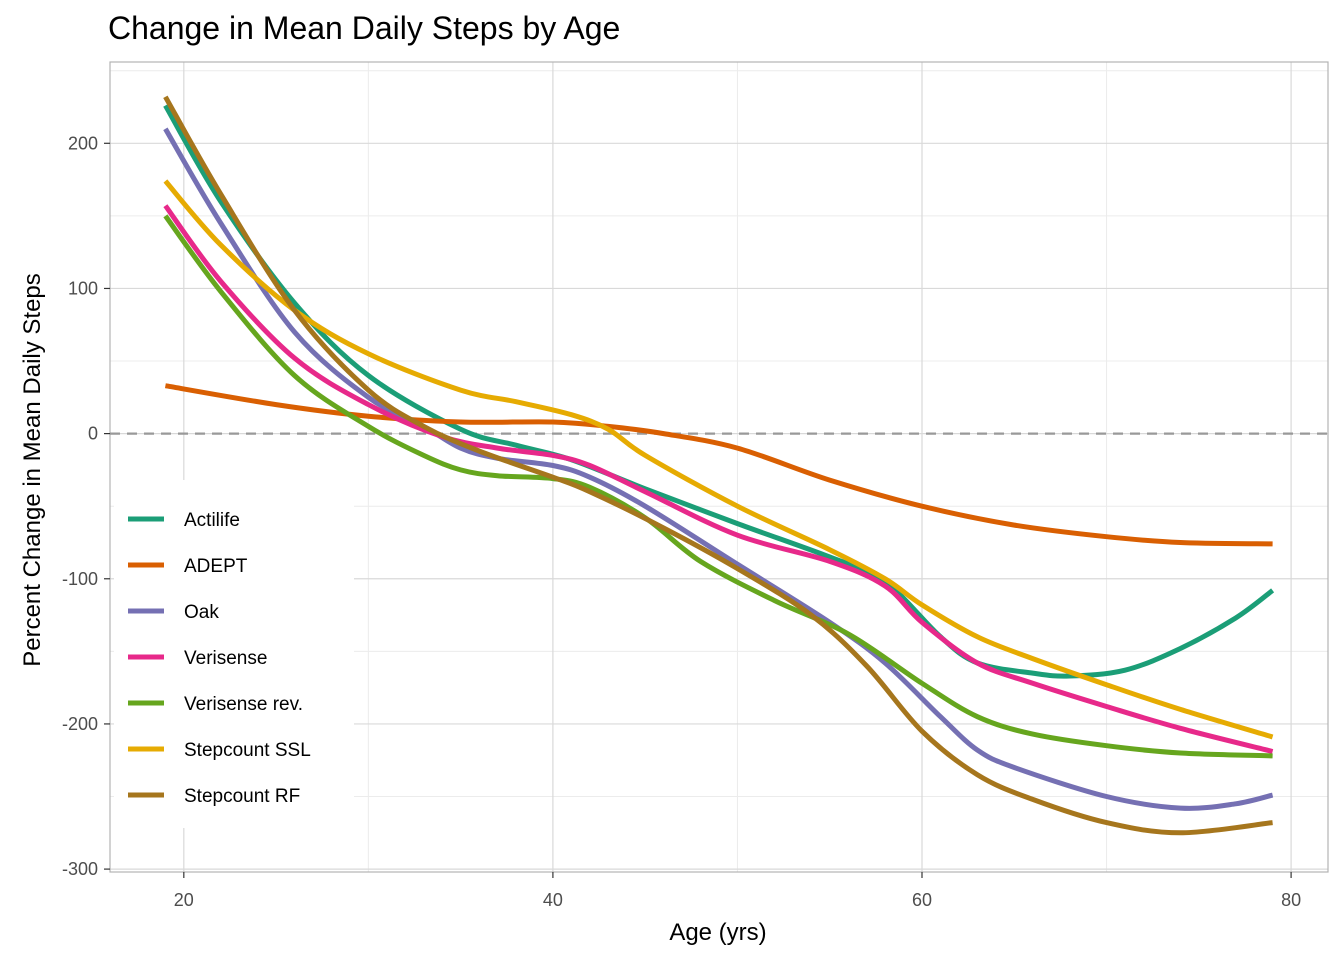 Image resolution: width=1344 pixels, height=960 pixels. I want to click on x-tick-label: 40, so click(553, 900).